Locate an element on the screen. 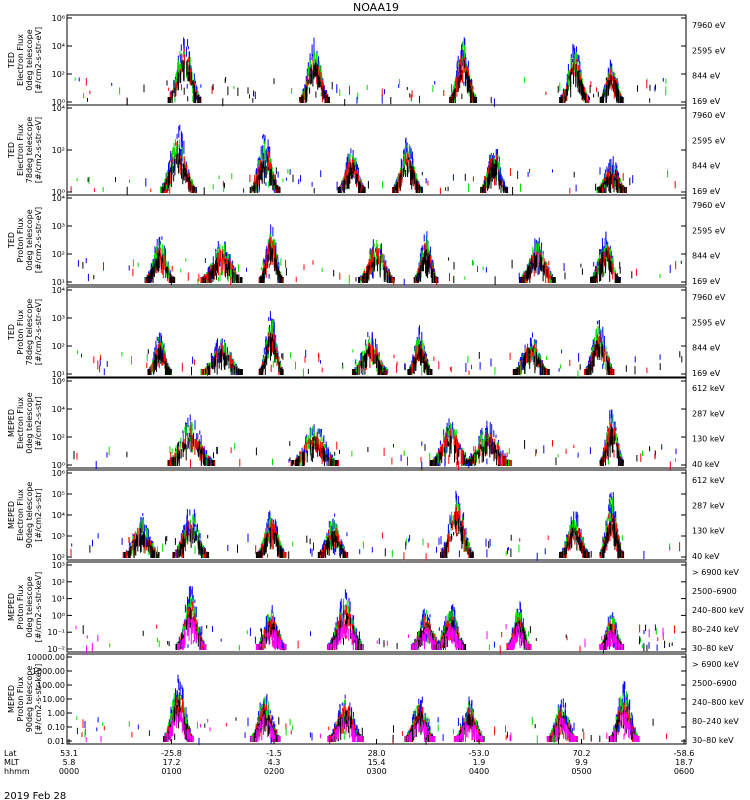 The width and height of the screenshot is (750, 800). y-axis-label-line: [#/cm2-s-str] is located at coordinates (38, 422).